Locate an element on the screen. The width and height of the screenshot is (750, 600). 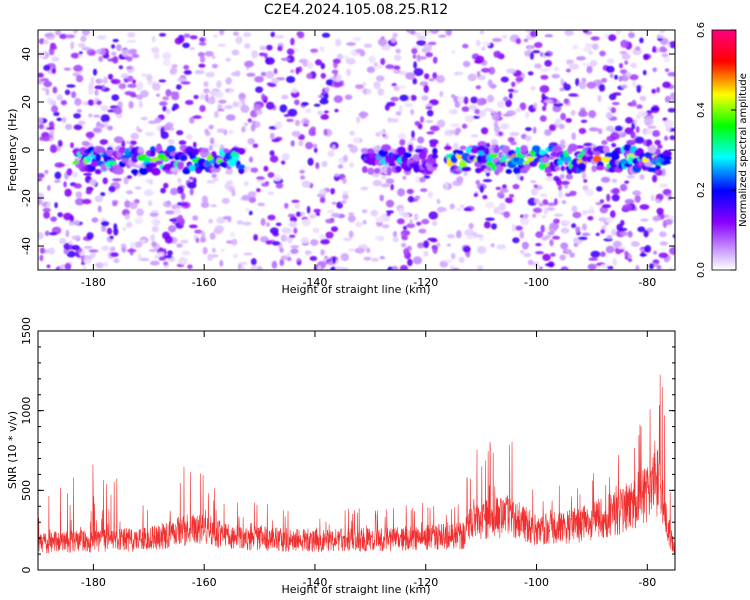
x-tick-label: -180 is located at coordinates (93, 282).